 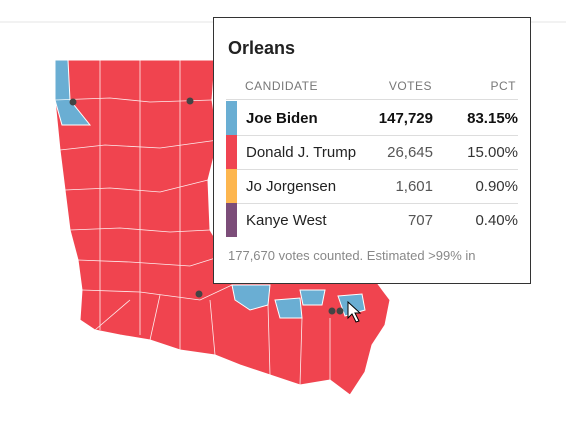 I want to click on cursor, so click(x=354, y=311).